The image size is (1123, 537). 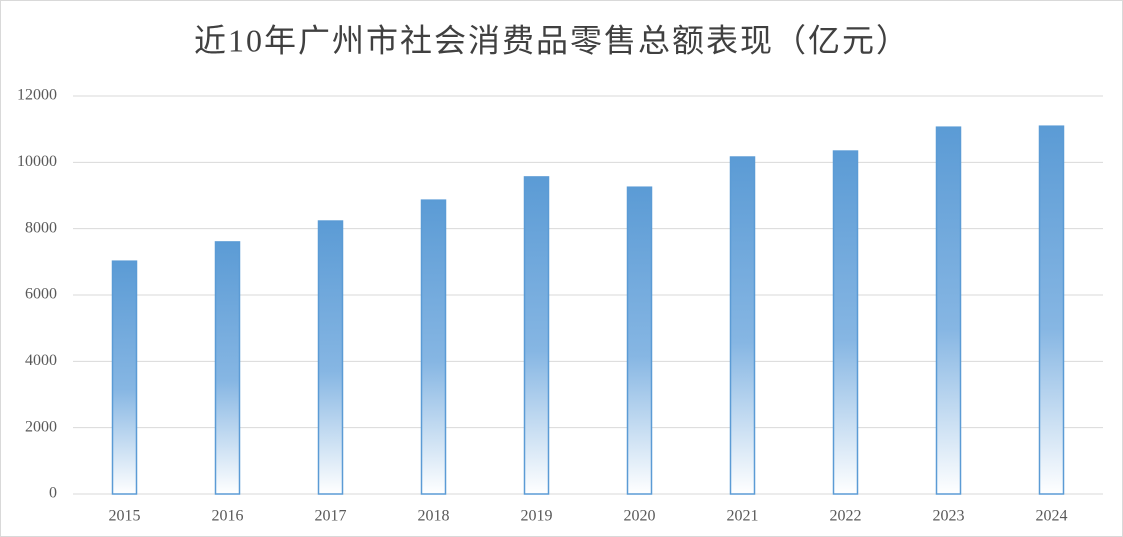 What do you see at coordinates (228, 516) in the screenshot?
I see `x-tick-label: 2016` at bounding box center [228, 516].